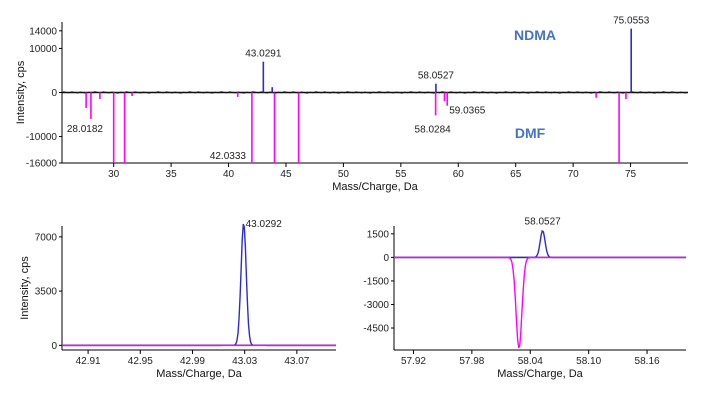 The height and width of the screenshot is (410, 704). Describe the element at coordinates (530, 361) in the screenshot. I see `x-tick-label: 58.04` at that location.